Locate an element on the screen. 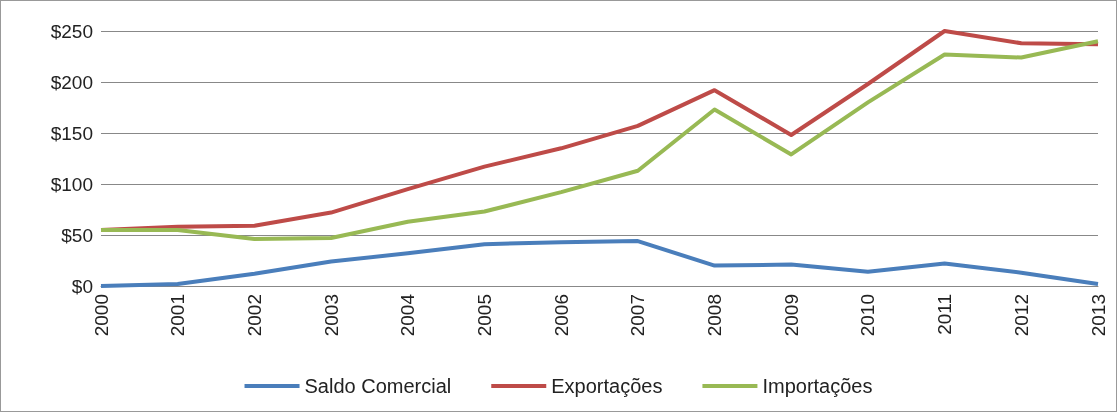 The height and width of the screenshot is (412, 1117). legend-label: Importações is located at coordinates (817, 386).